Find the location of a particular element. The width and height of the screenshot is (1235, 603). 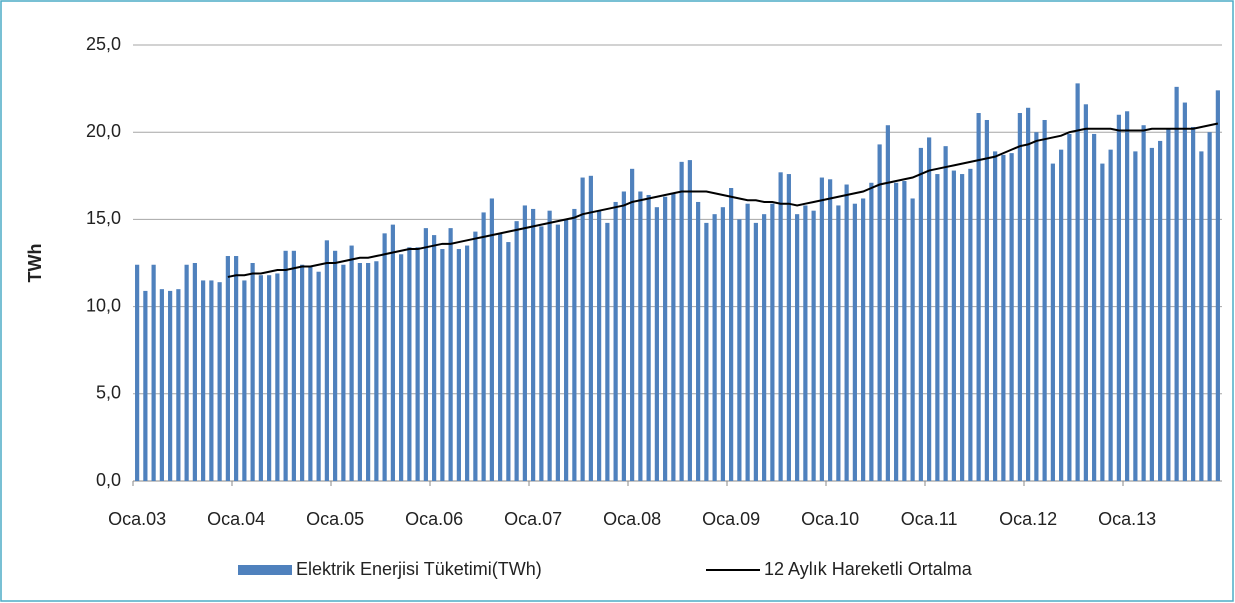

x-tick-label: Oca.07 is located at coordinates (533, 519).